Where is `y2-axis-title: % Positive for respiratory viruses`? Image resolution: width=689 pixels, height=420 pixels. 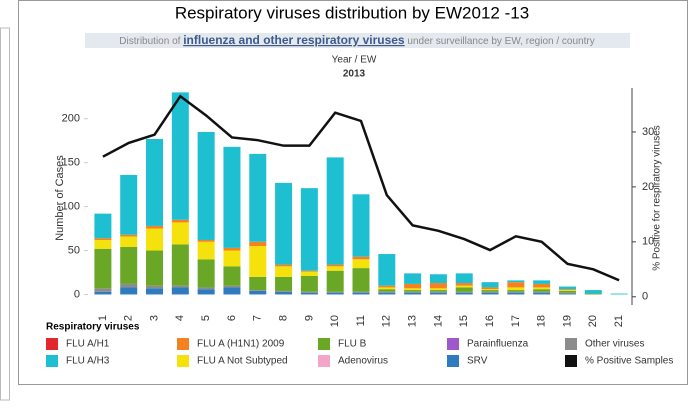 y2-axis-title: % Positive for respiratory viruses is located at coordinates (657, 198).